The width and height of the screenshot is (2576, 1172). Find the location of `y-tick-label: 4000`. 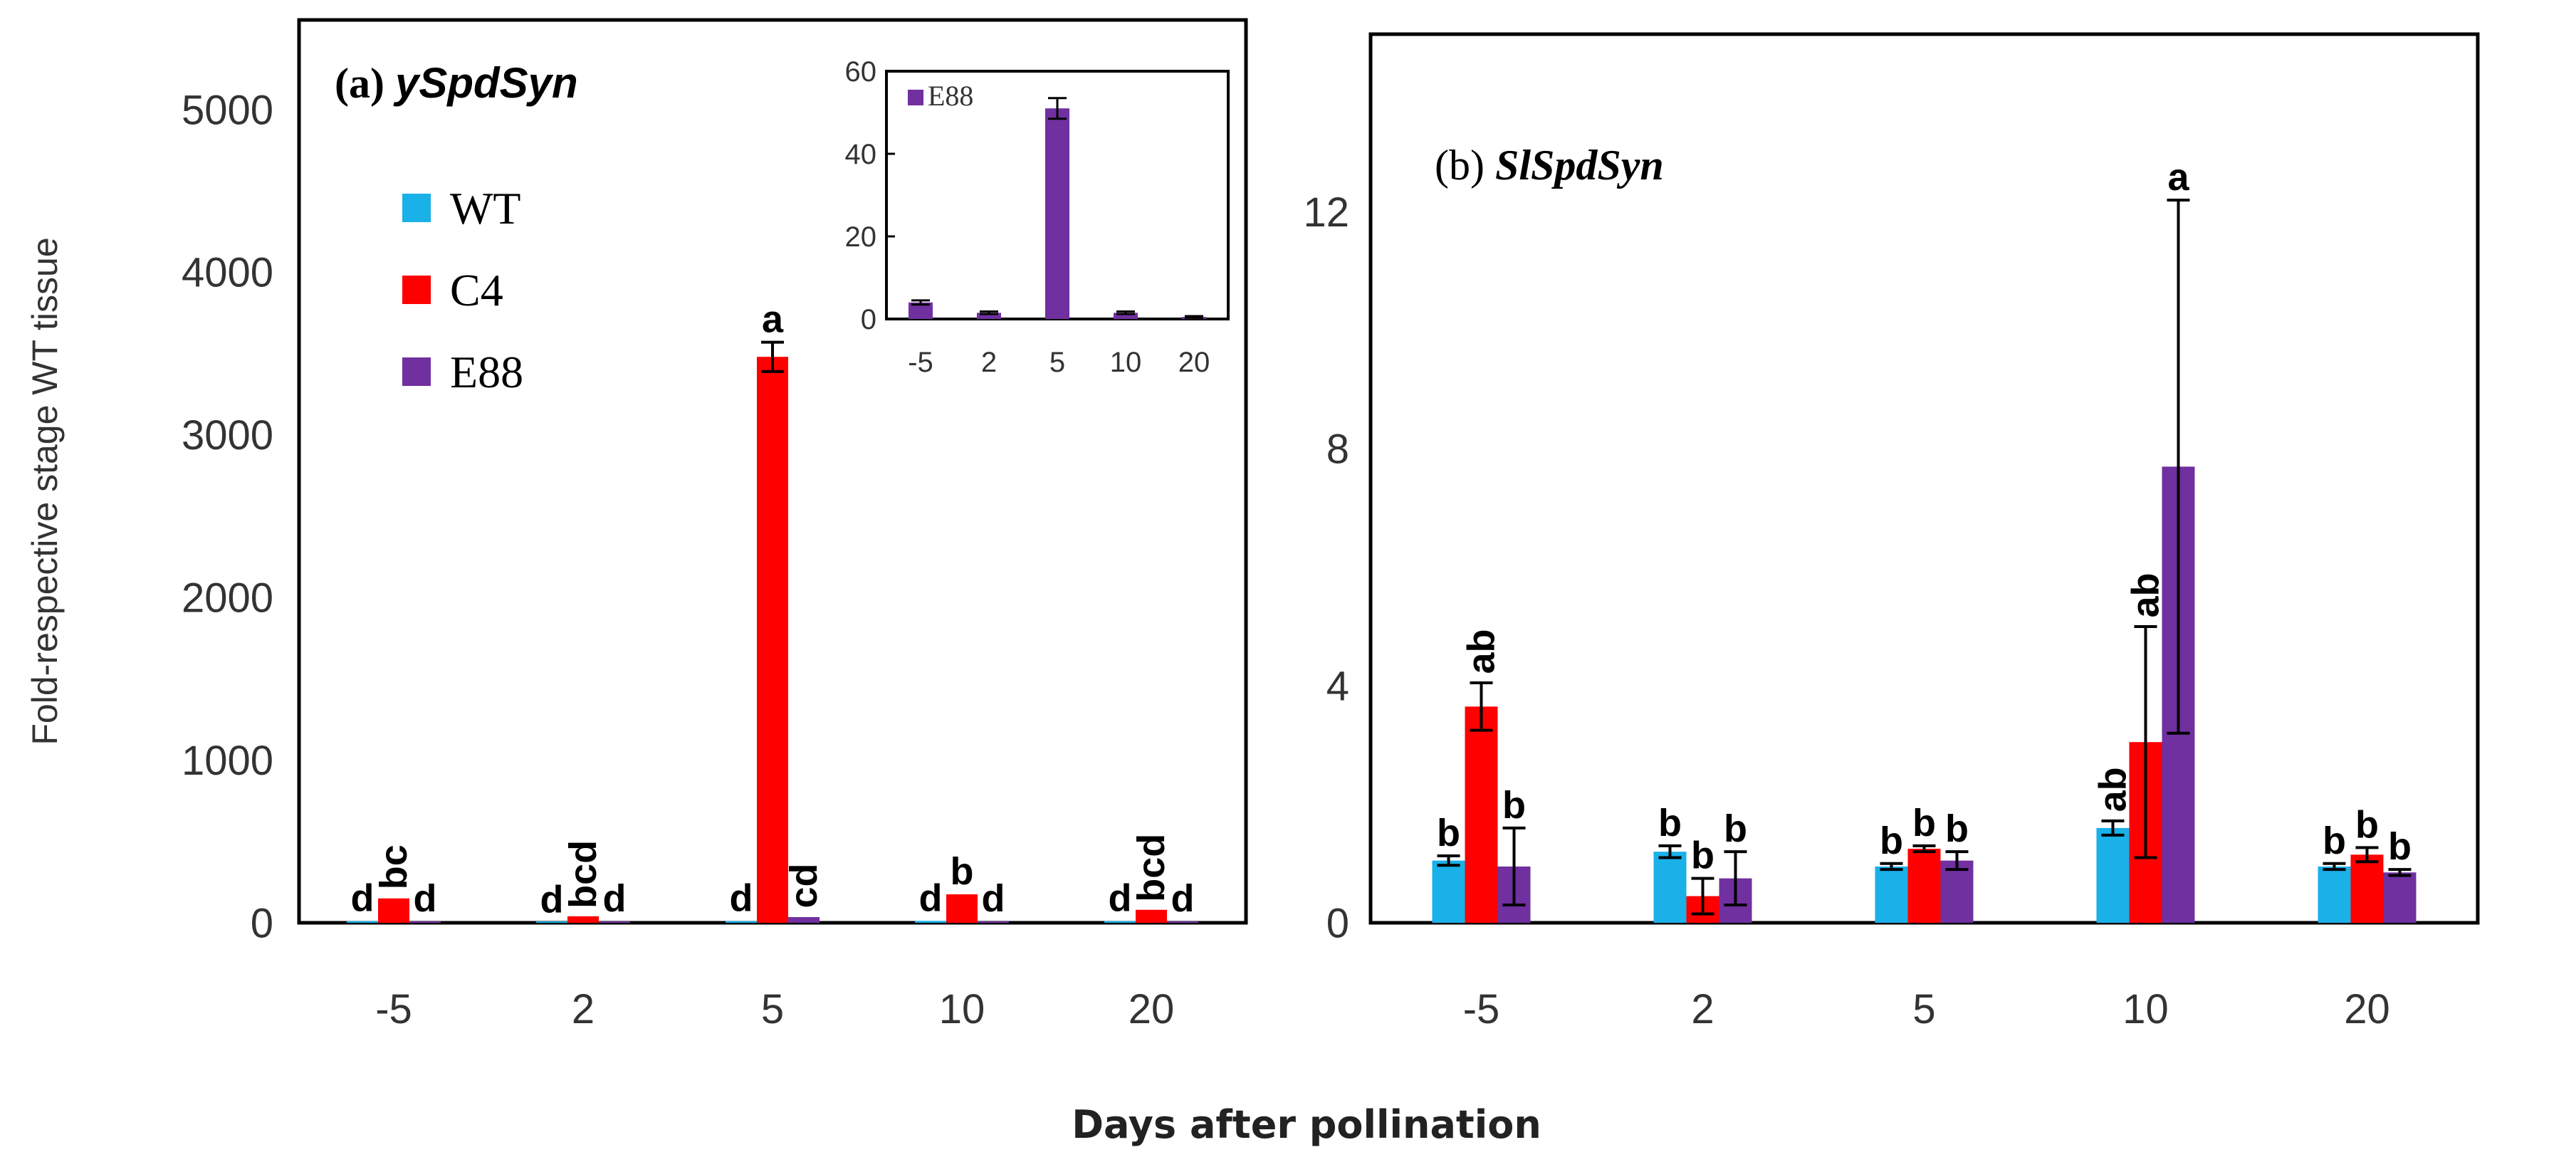

y-tick-label: 4000 is located at coordinates (227, 273).